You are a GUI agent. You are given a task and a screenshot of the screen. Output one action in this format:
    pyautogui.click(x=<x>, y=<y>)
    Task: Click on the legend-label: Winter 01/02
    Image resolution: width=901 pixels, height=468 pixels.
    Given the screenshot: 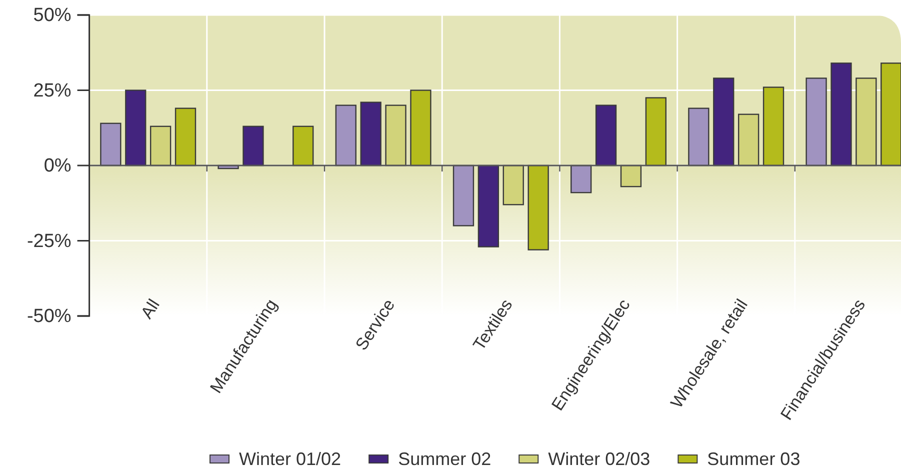 What is the action you would take?
    pyautogui.click(x=290, y=458)
    